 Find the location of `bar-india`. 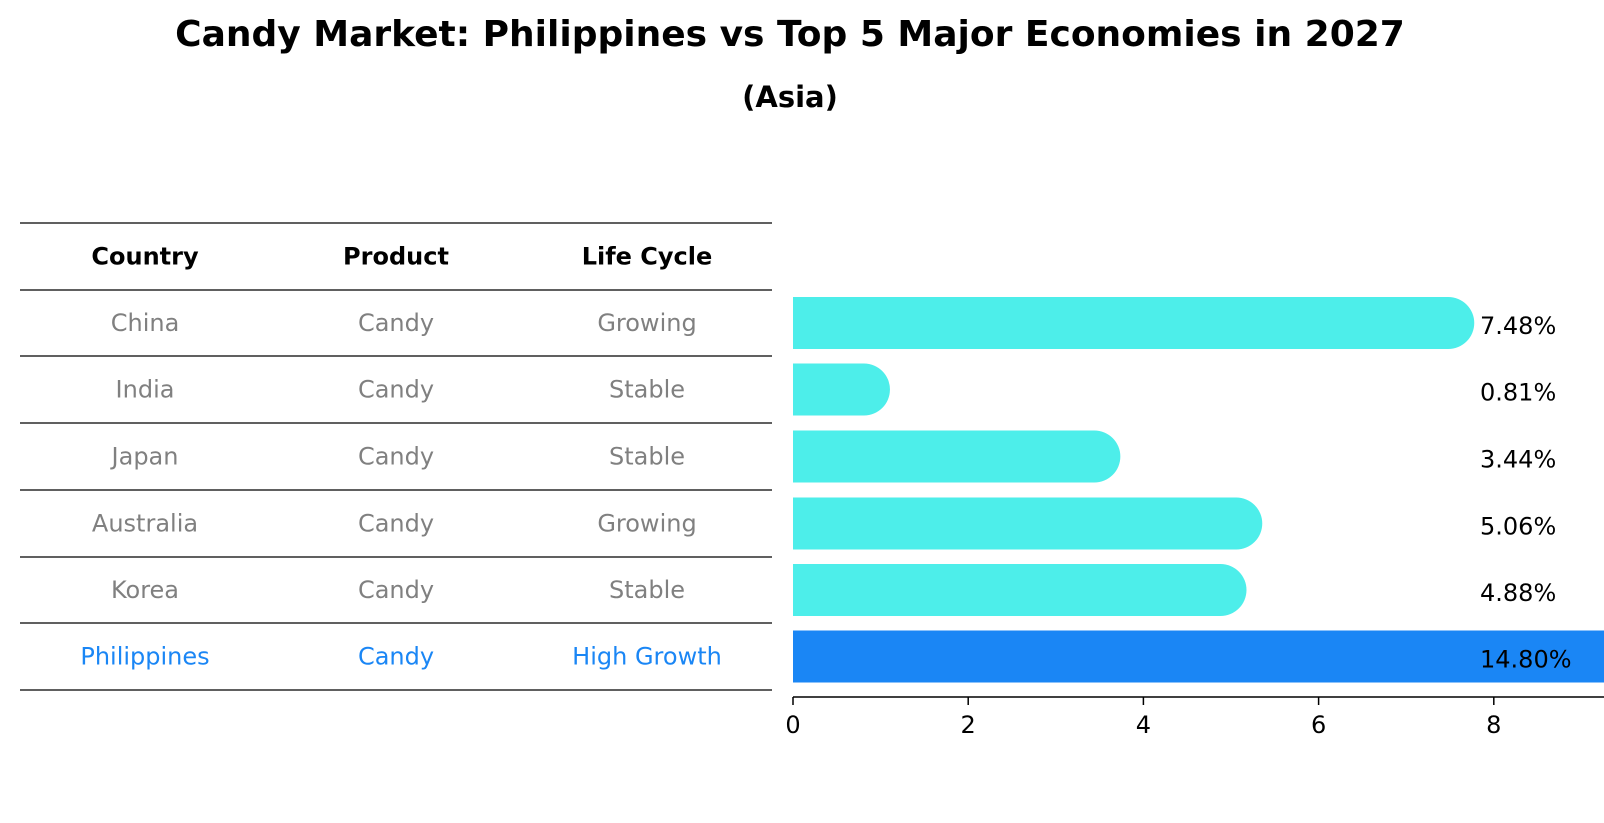

bar-india is located at coordinates (841, 389).